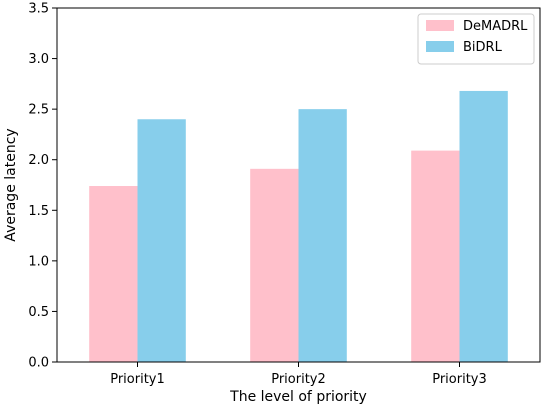  Describe the element at coordinates (459, 379) in the screenshot. I see `x-tick-label-priority3: Priority3` at that location.